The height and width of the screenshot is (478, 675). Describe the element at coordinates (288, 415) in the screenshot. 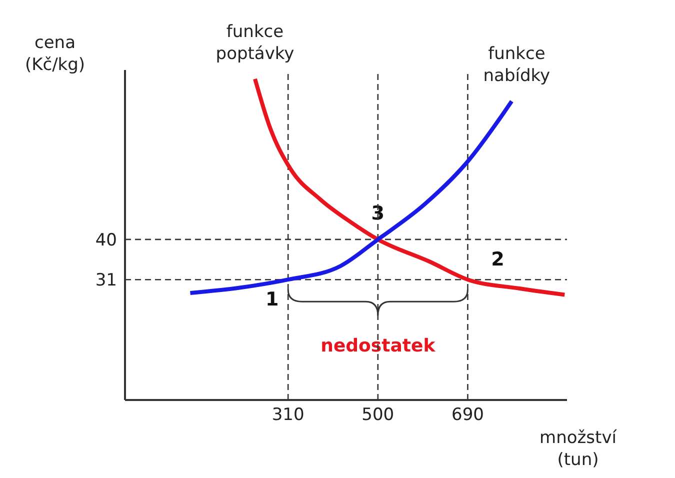

I see `x-tick-label: 310` at that location.